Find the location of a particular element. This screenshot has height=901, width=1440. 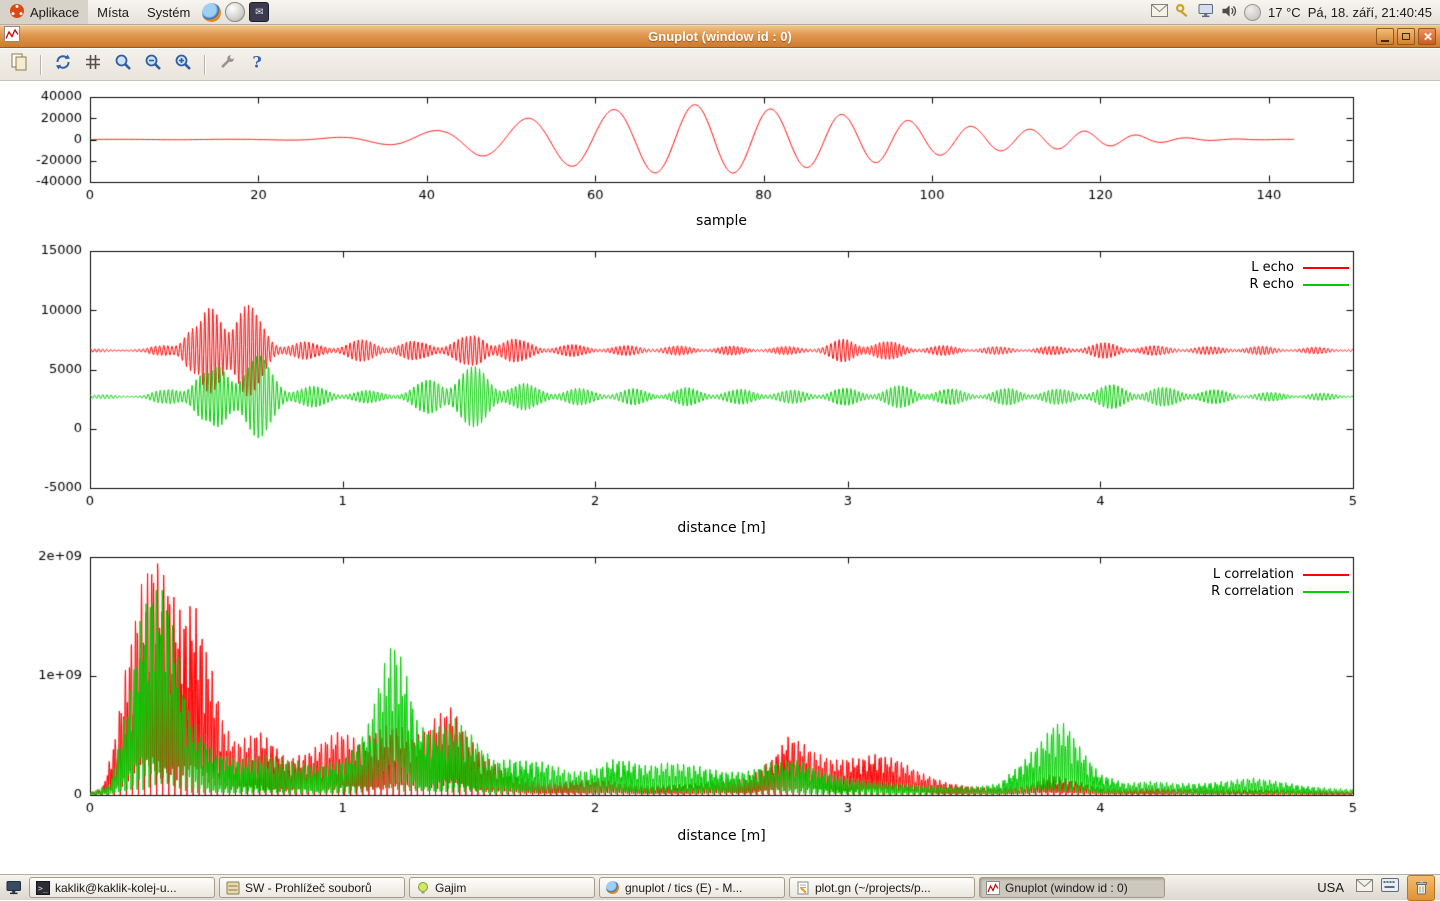

chart2-legend: L echo R echo is located at coordinates (1299, 276).